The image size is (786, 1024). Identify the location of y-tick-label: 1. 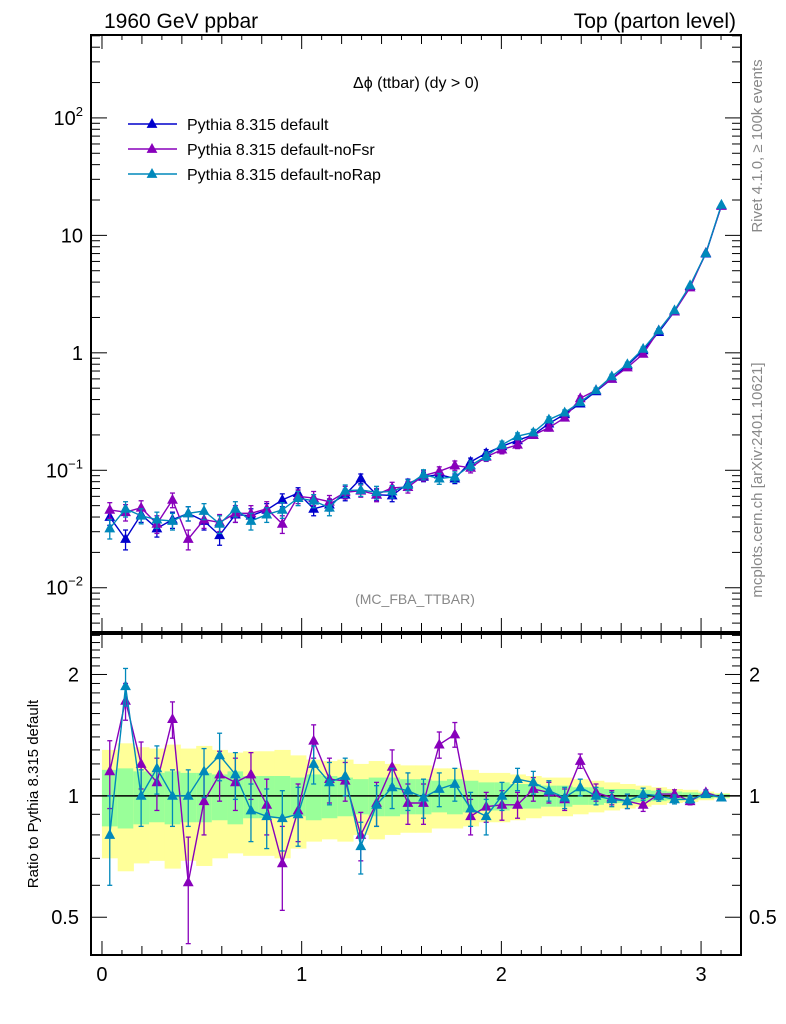
(77, 354).